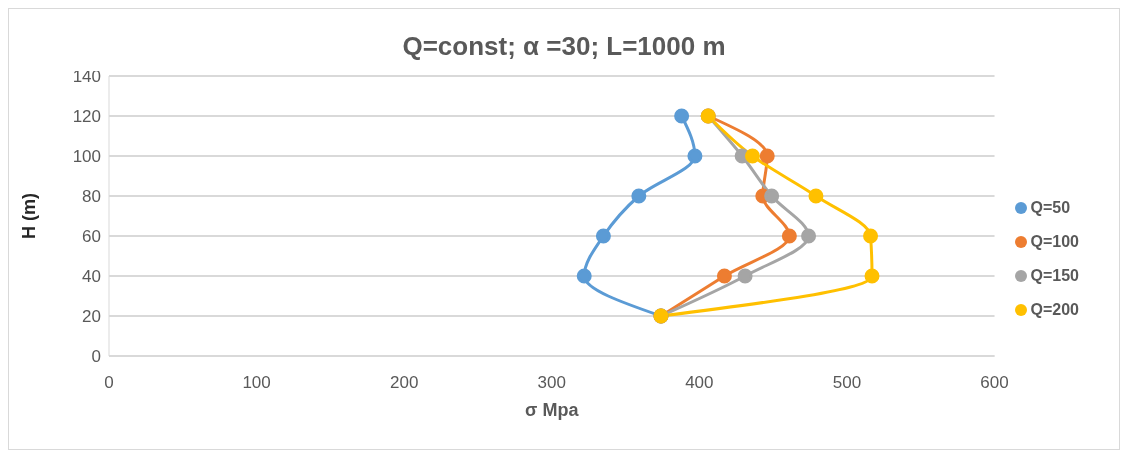 Image resolution: width=1129 pixels, height=457 pixels. What do you see at coordinates (96, 357) in the screenshot?
I see `y-tick-label: 0` at bounding box center [96, 357].